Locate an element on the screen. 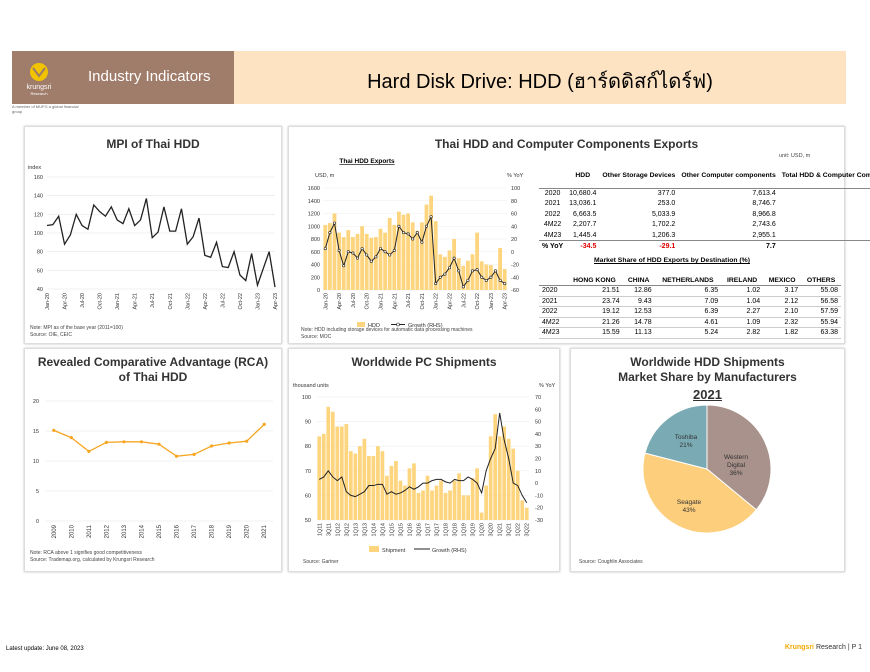 The width and height of the screenshot is (870, 672). table-cell: 18,670.7 is located at coordinates (824, 193).